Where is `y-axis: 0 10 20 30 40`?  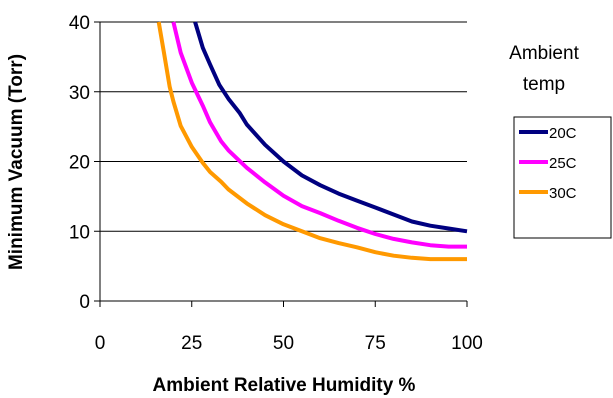
y-axis: 0 10 20 30 40 is located at coordinates (85, 163).